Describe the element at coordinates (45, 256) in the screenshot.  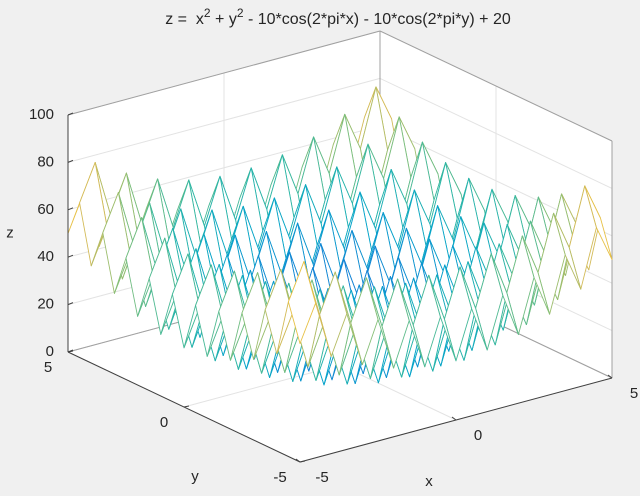
I see `z-tick-label: 40` at that location.